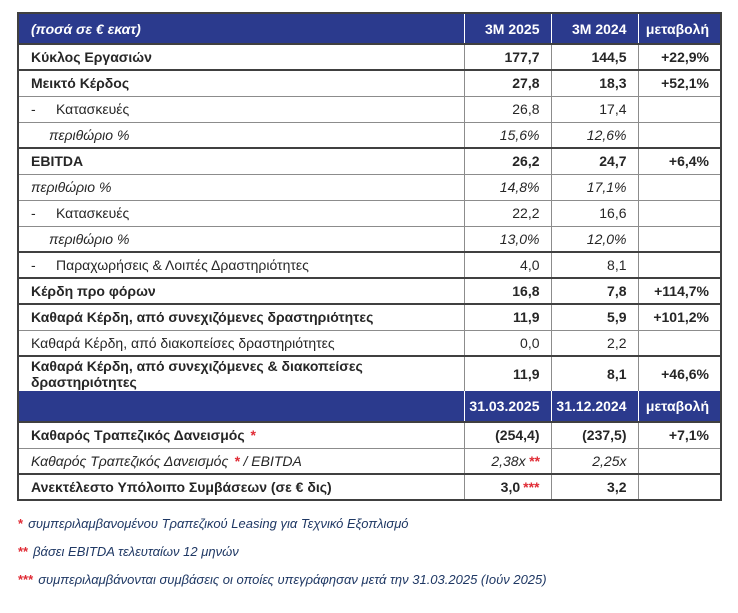  Describe the element at coordinates (507, 407) in the screenshot. I see `column-header-31-03-2025: 31.03.2025` at that location.